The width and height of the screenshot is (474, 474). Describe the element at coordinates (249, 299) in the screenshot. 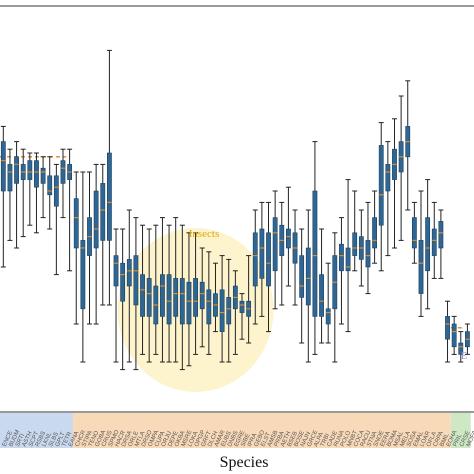

I see `box-IPRA` at that location.